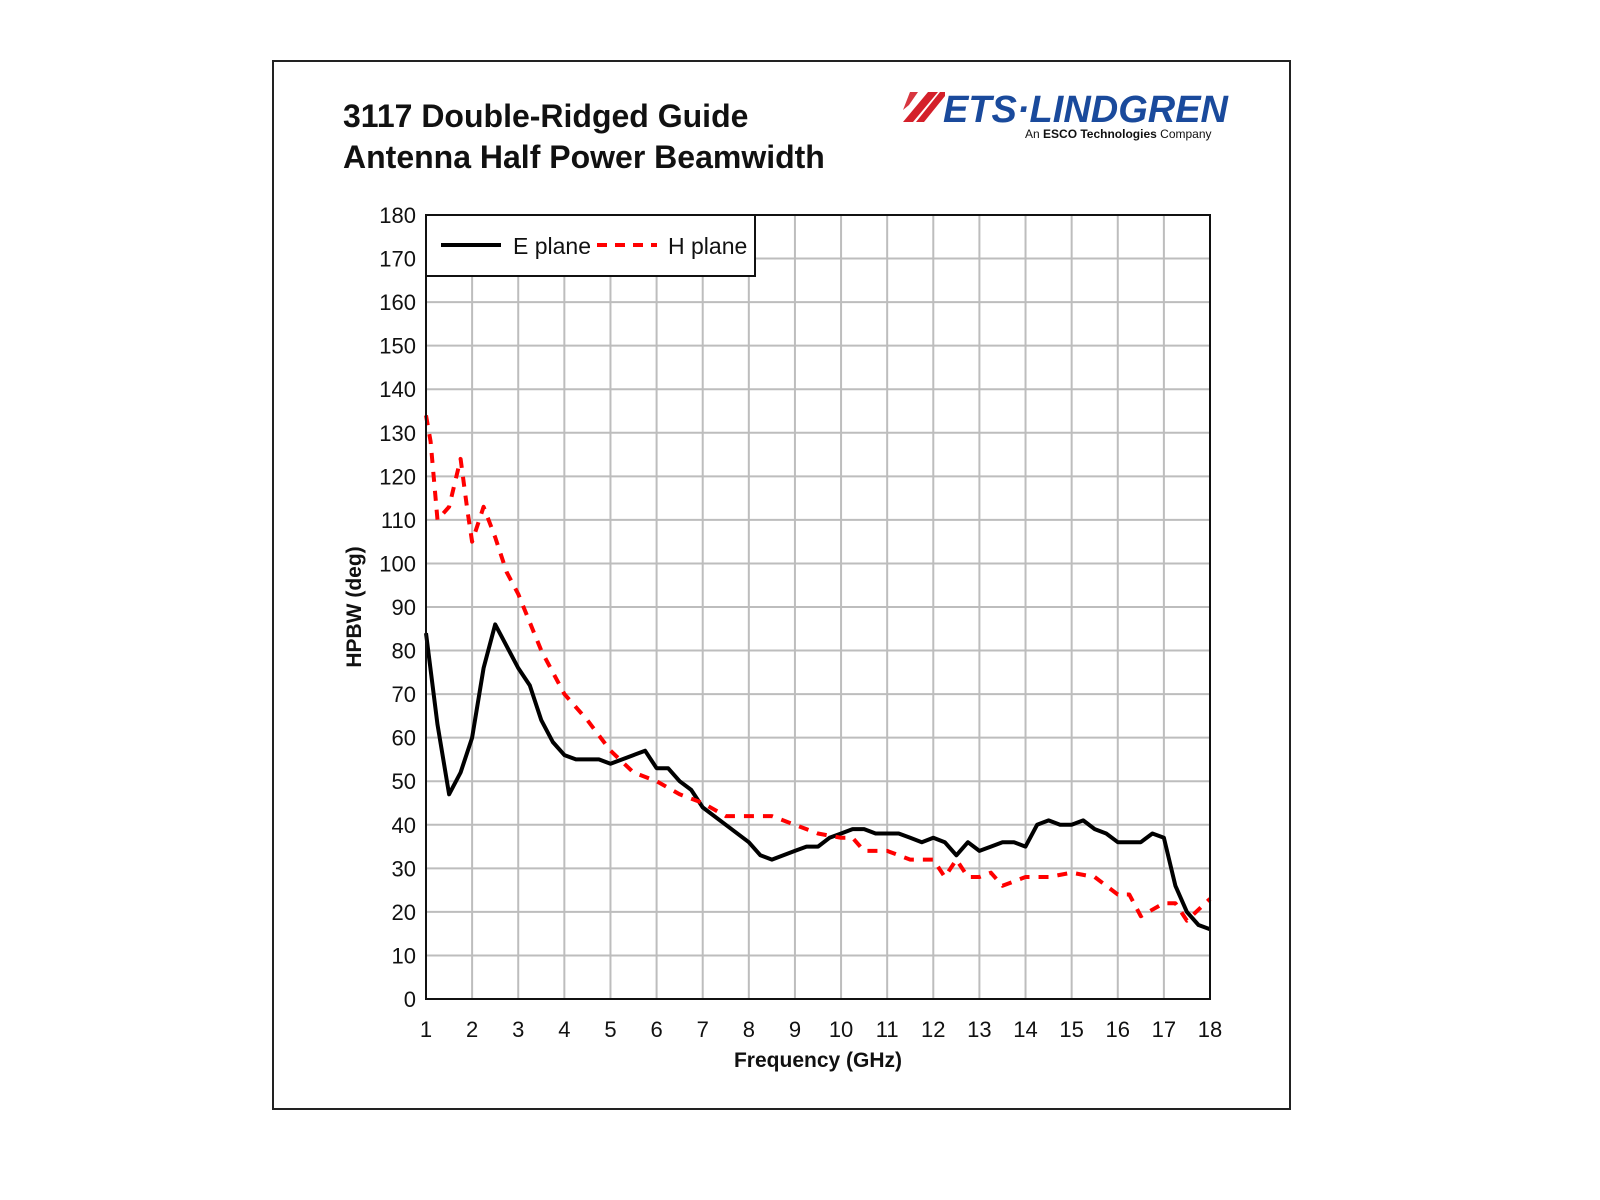 The image size is (1600, 1200). Describe the element at coordinates (404, 868) in the screenshot. I see `y-tick-label: 30` at that location.